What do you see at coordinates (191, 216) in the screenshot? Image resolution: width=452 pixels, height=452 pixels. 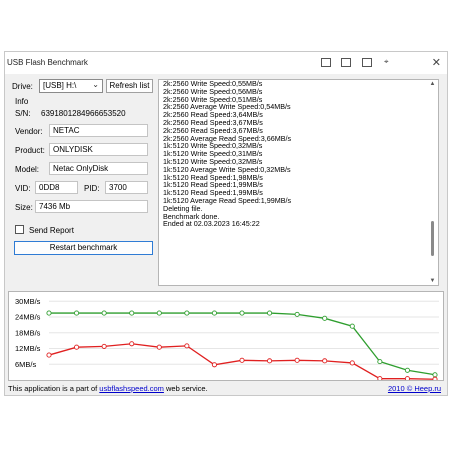 I see `log-line: Benchmark done.` at bounding box center [191, 216].